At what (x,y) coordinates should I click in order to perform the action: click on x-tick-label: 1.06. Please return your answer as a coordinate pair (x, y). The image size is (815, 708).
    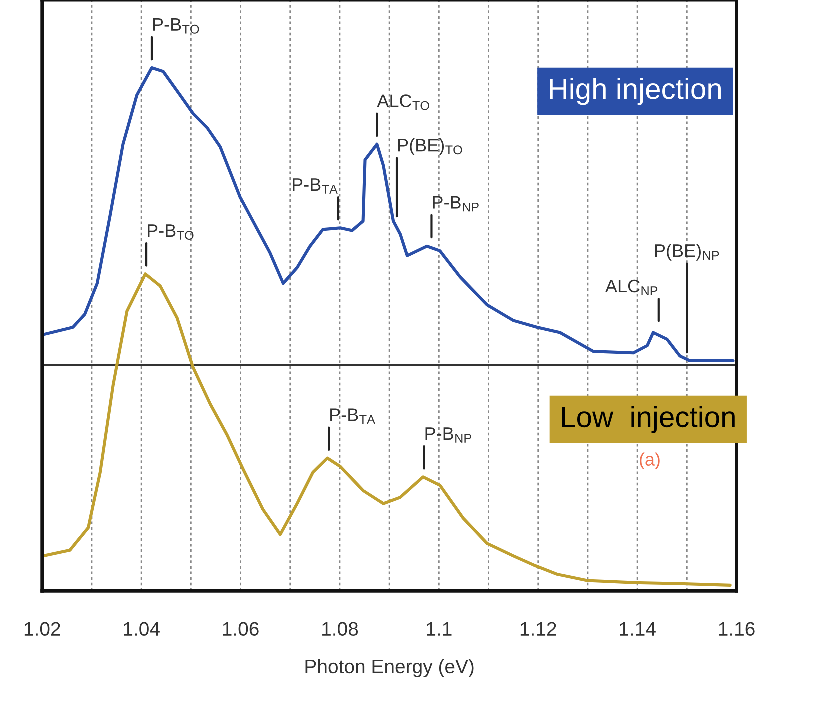
    Looking at the image, I should click on (241, 629).